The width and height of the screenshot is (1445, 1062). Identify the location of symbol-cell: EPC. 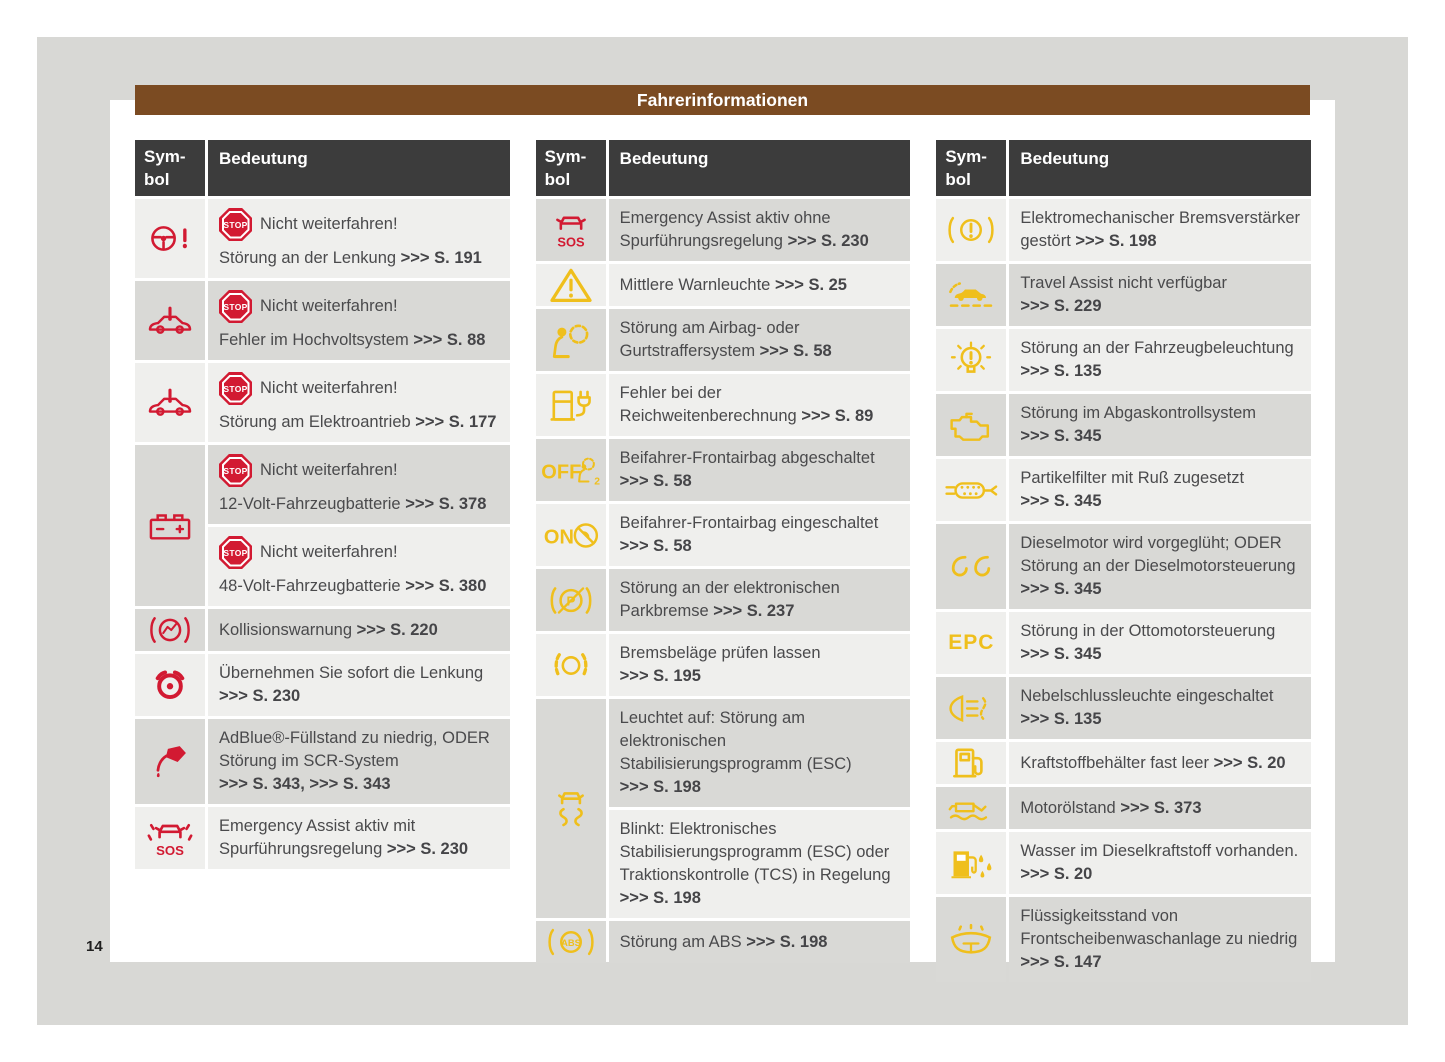
(971, 643).